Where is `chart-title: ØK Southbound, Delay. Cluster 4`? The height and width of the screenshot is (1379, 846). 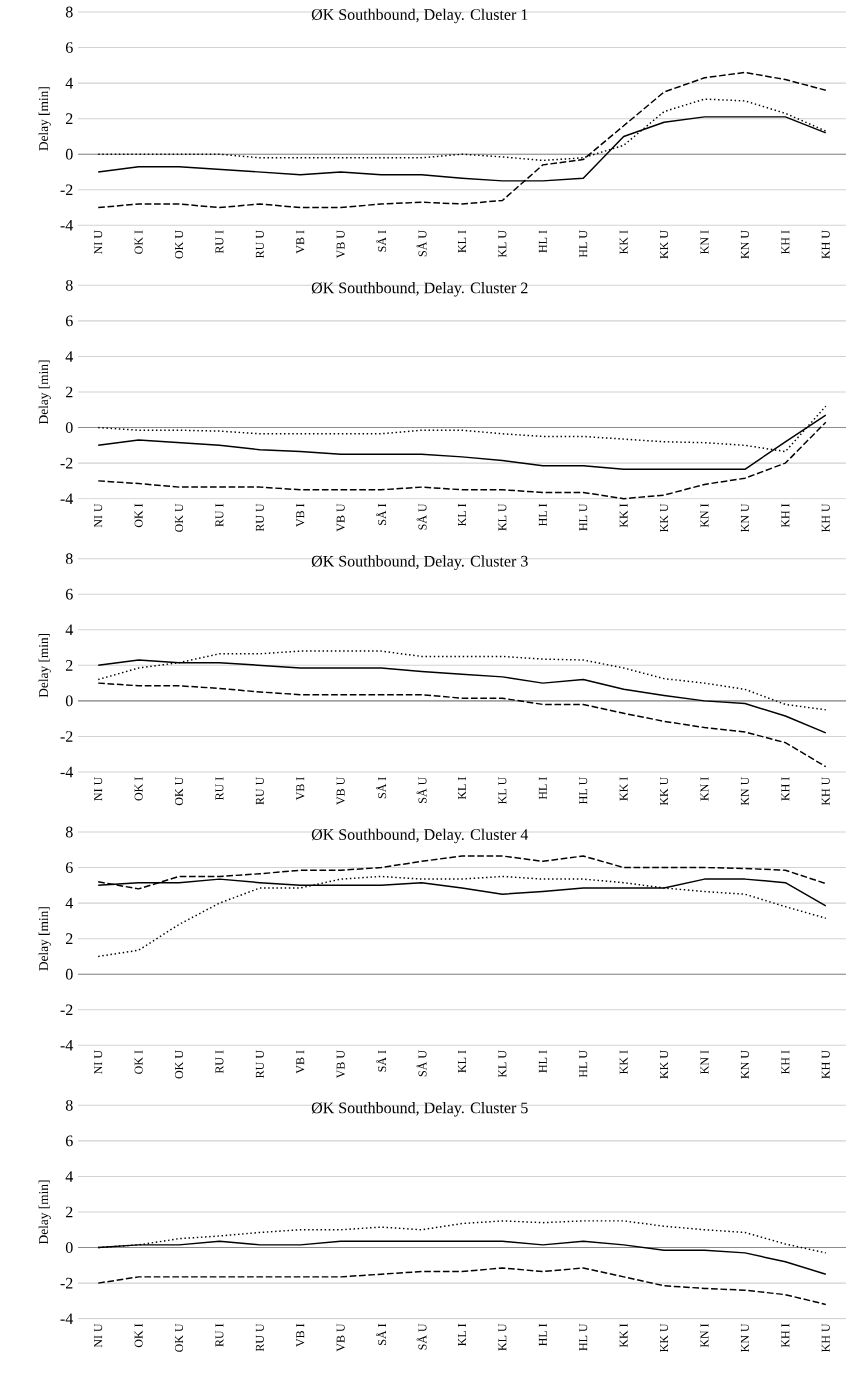 chart-title: ØK Southbound, Delay. Cluster 4 is located at coordinates (420, 836).